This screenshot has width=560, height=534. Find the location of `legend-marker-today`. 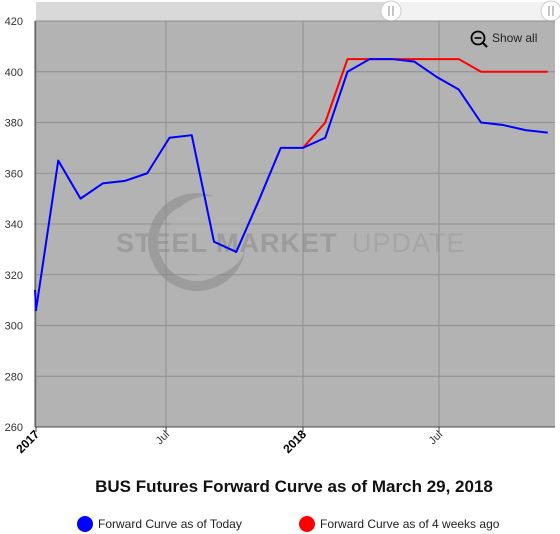

legend-marker-today is located at coordinates (85, 524).